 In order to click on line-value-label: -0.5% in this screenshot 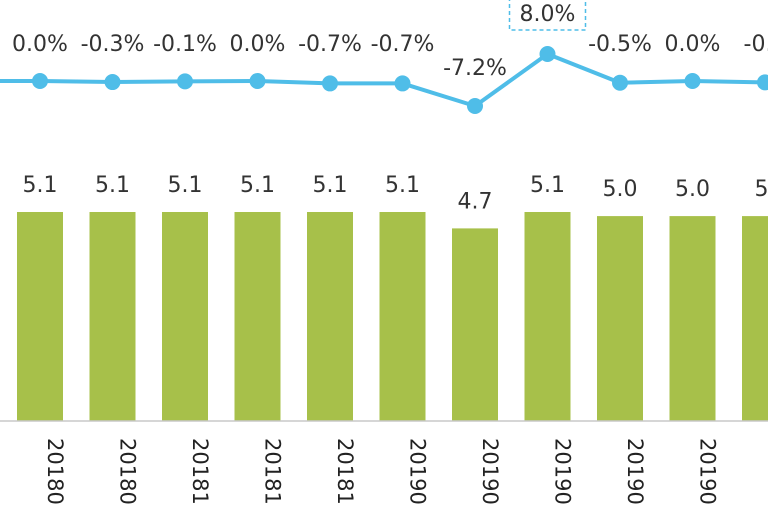, I will do `click(620, 44)`.